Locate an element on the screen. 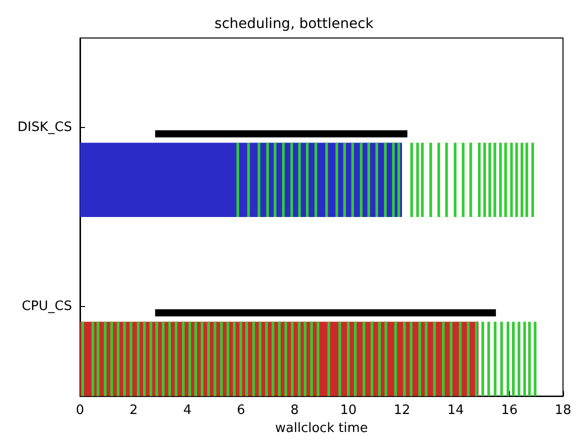 This screenshot has height=448, width=588. x-tick-label: 10 is located at coordinates (348, 410).